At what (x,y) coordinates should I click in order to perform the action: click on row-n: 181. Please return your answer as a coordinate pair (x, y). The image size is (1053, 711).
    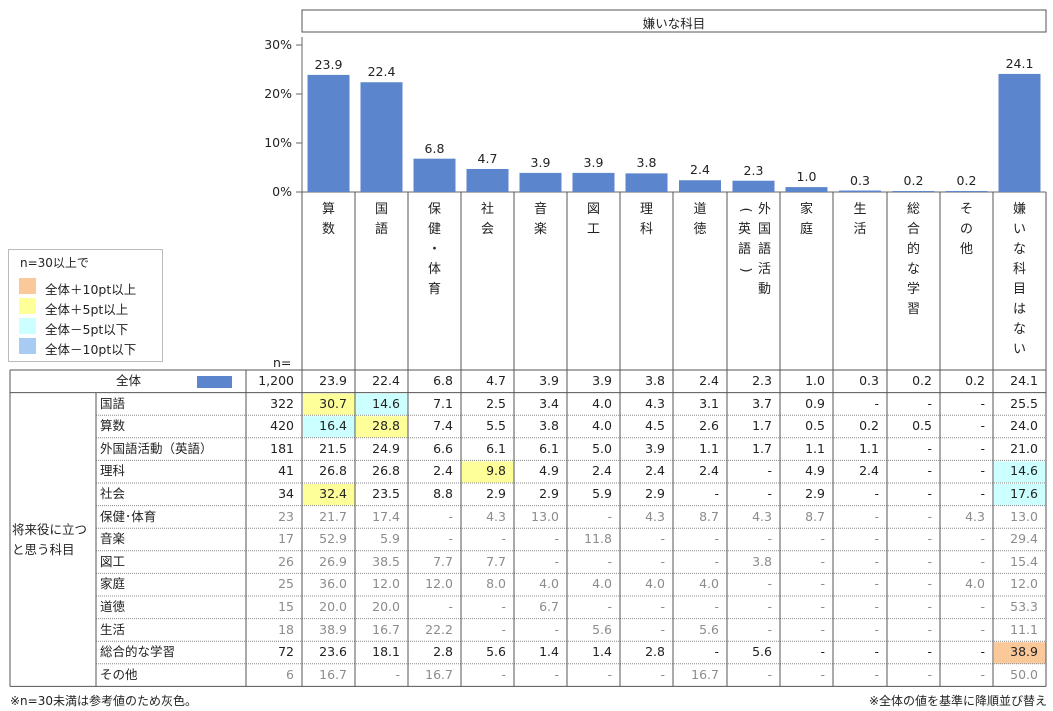
    Looking at the image, I should click on (282, 448).